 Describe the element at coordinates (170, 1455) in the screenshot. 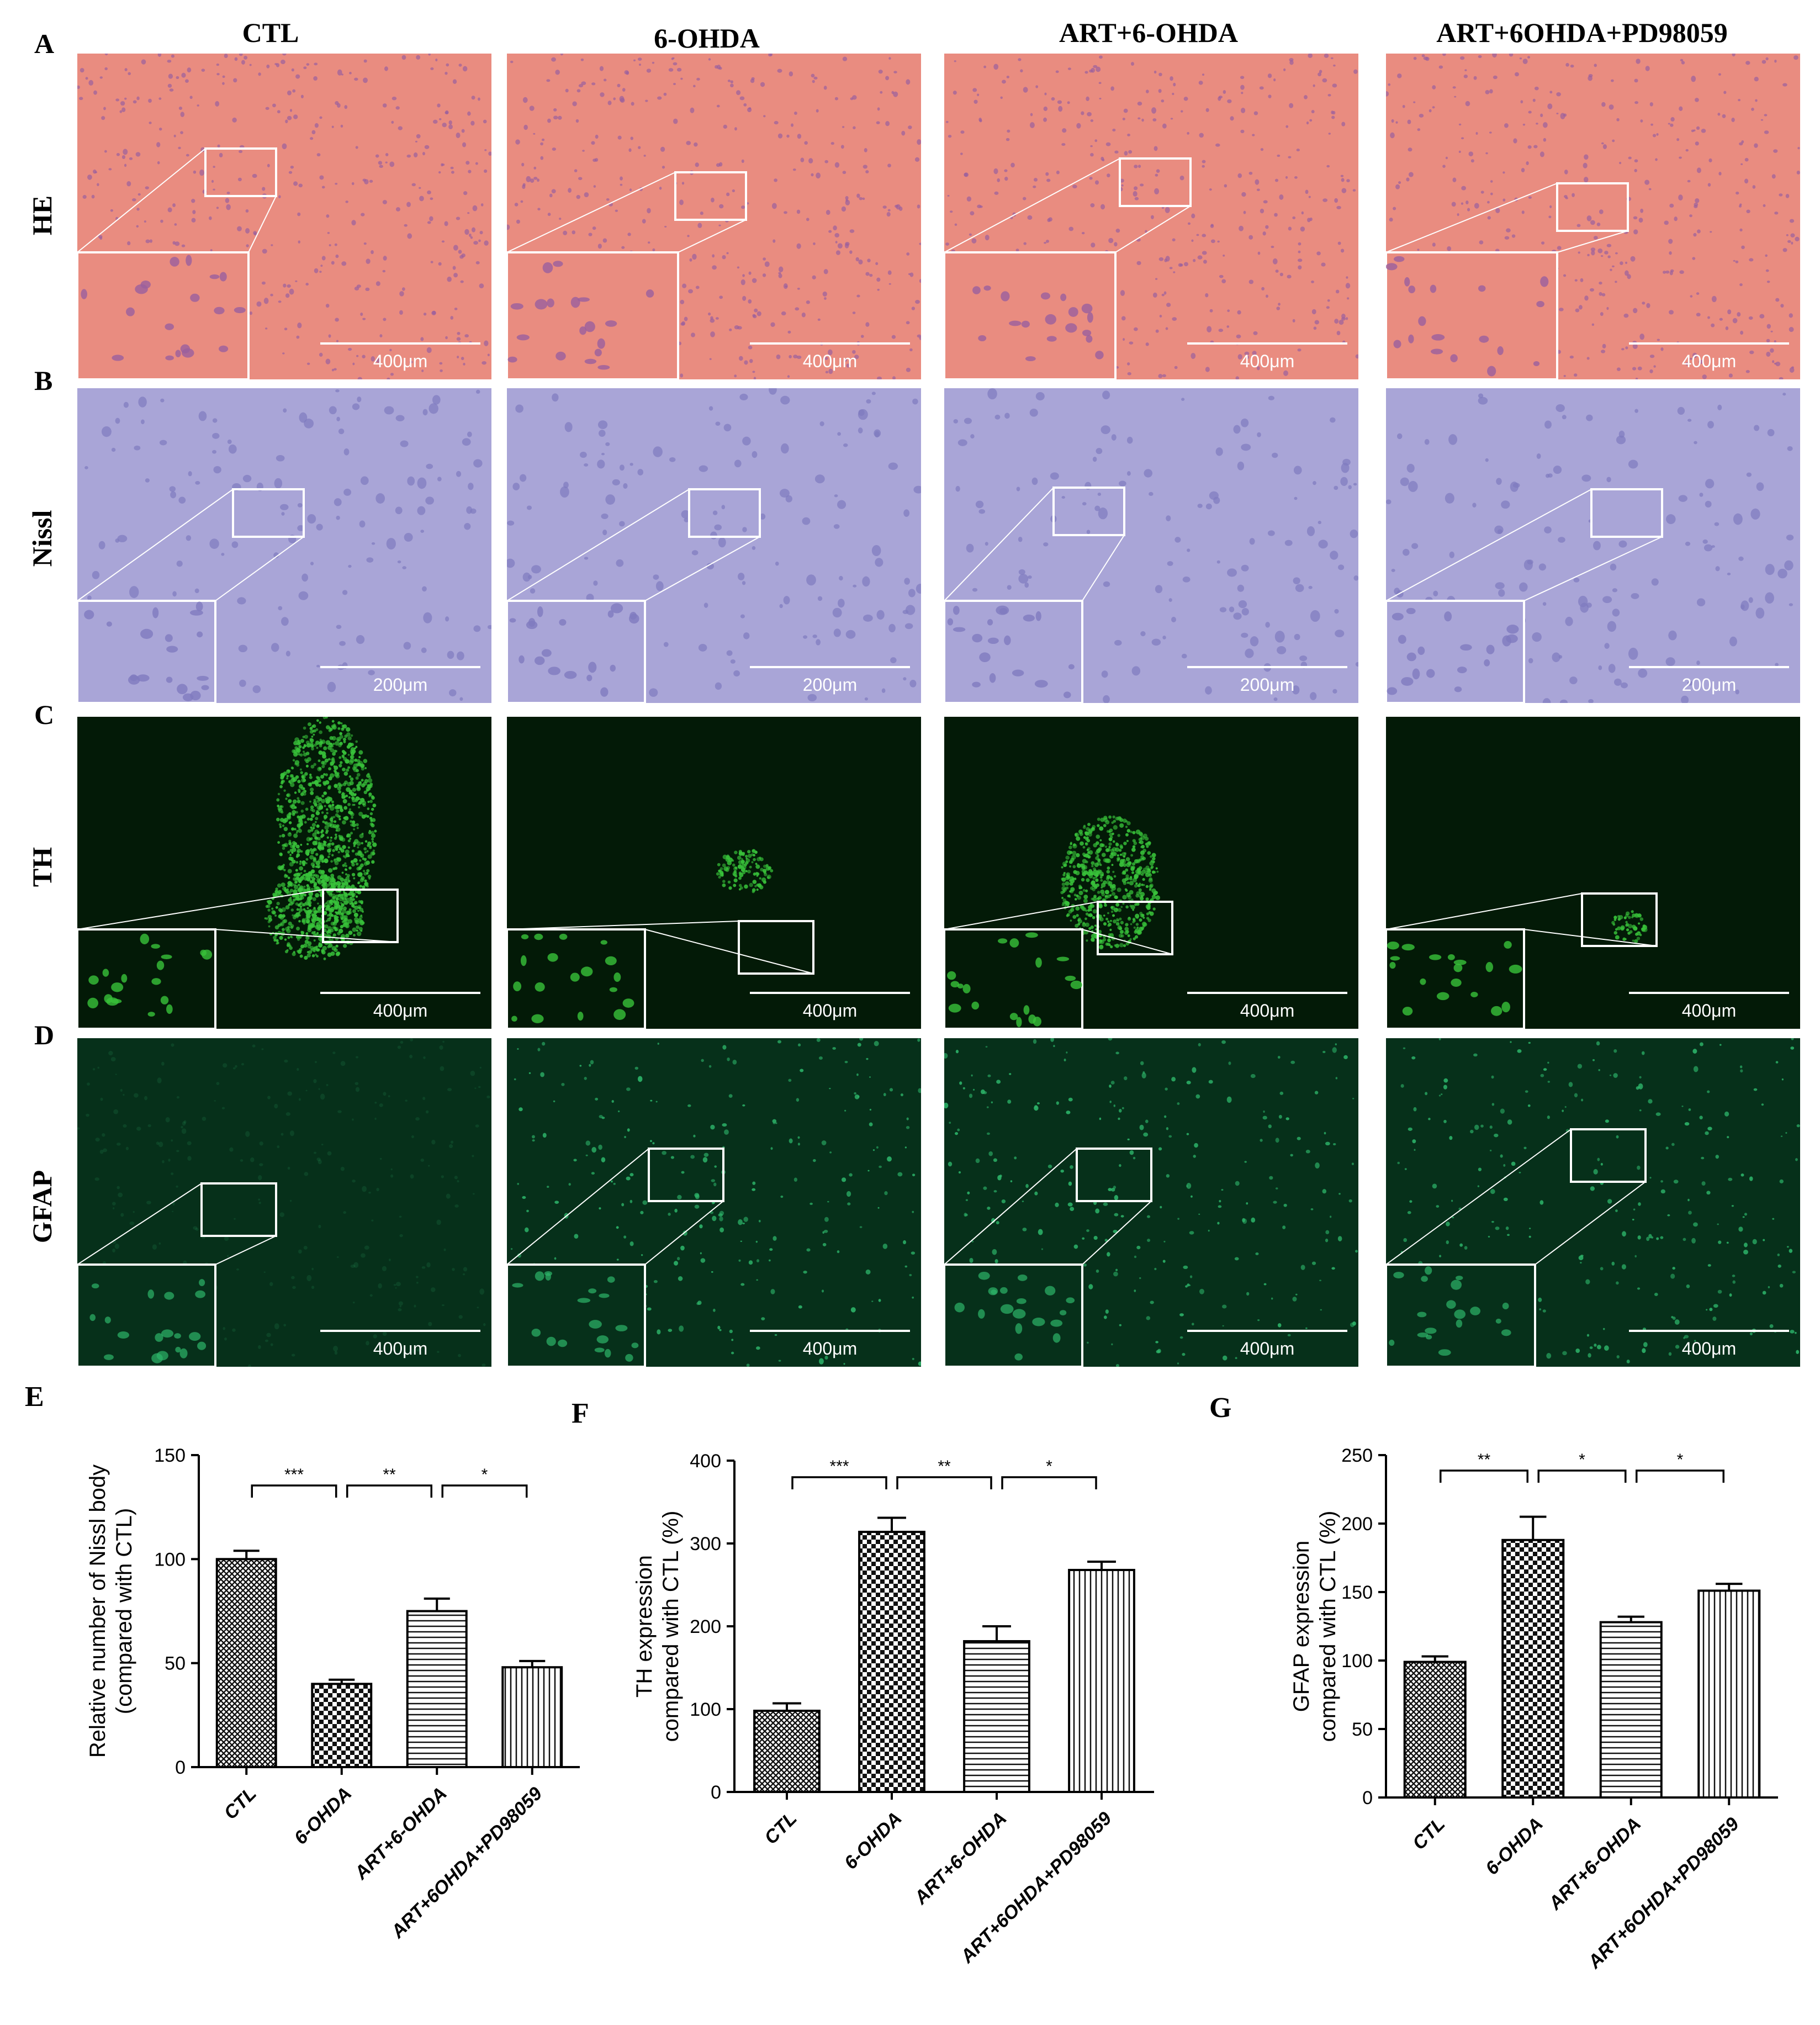

I see `y-tick-label: 150` at that location.